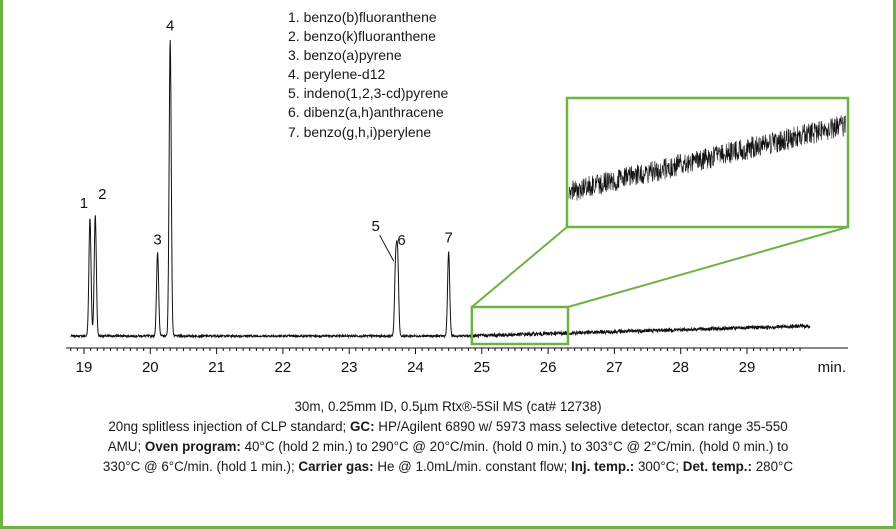 This screenshot has width=896, height=529. What do you see at coordinates (520, 325) in the screenshot?
I see `zoom-window-box` at bounding box center [520, 325].